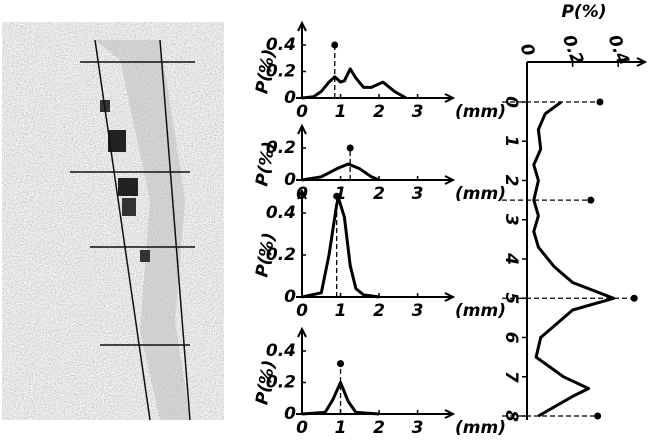  What do you see at coordinates (511, 338) in the screenshot?
I see `y-tick-label: 6` at bounding box center [511, 338].